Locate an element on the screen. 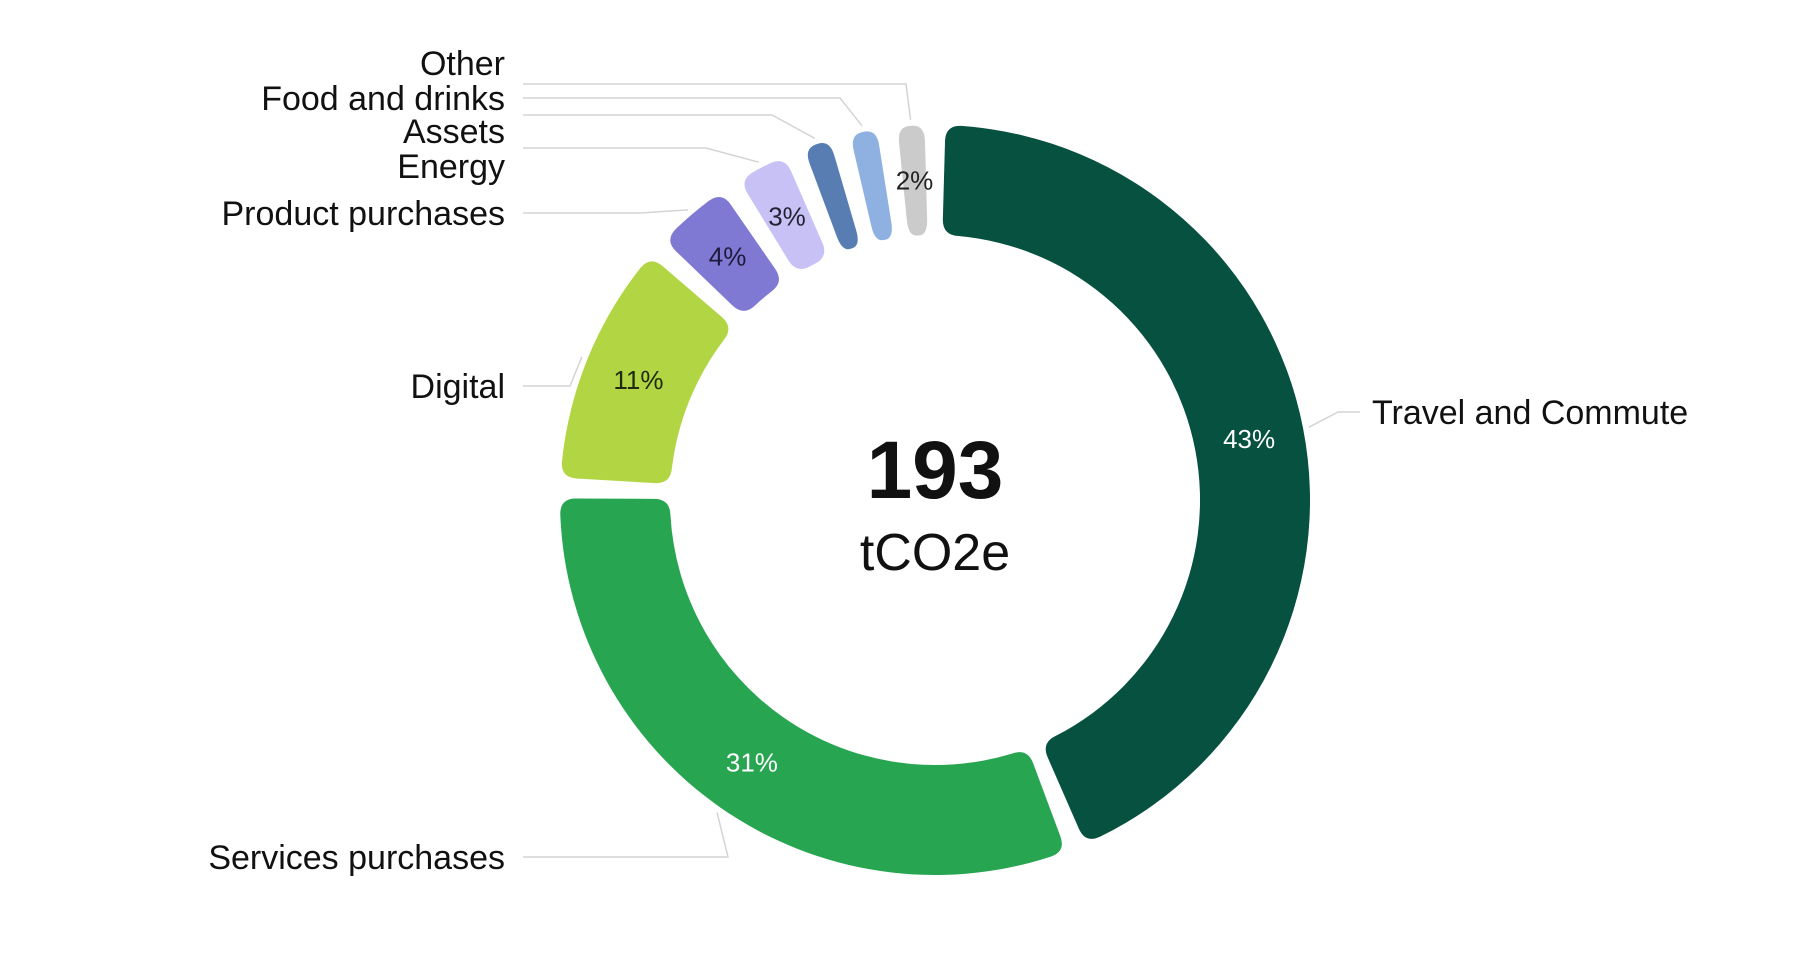 This screenshot has height=954, width=1796. category-label-7: Food and drinks is located at coordinates (383, 99).